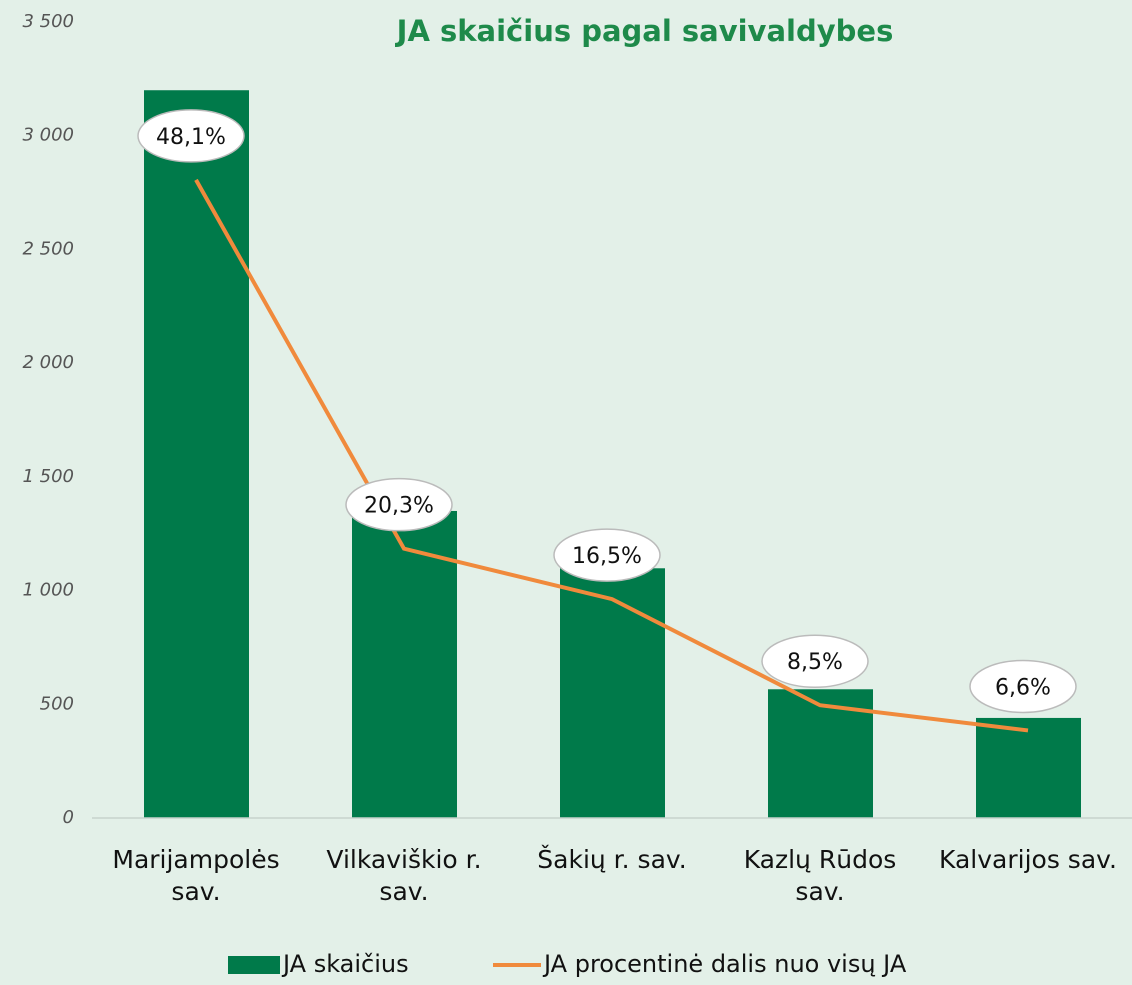 The image size is (1132, 985). I want to click on y-tick-label: 500, so click(57, 703).